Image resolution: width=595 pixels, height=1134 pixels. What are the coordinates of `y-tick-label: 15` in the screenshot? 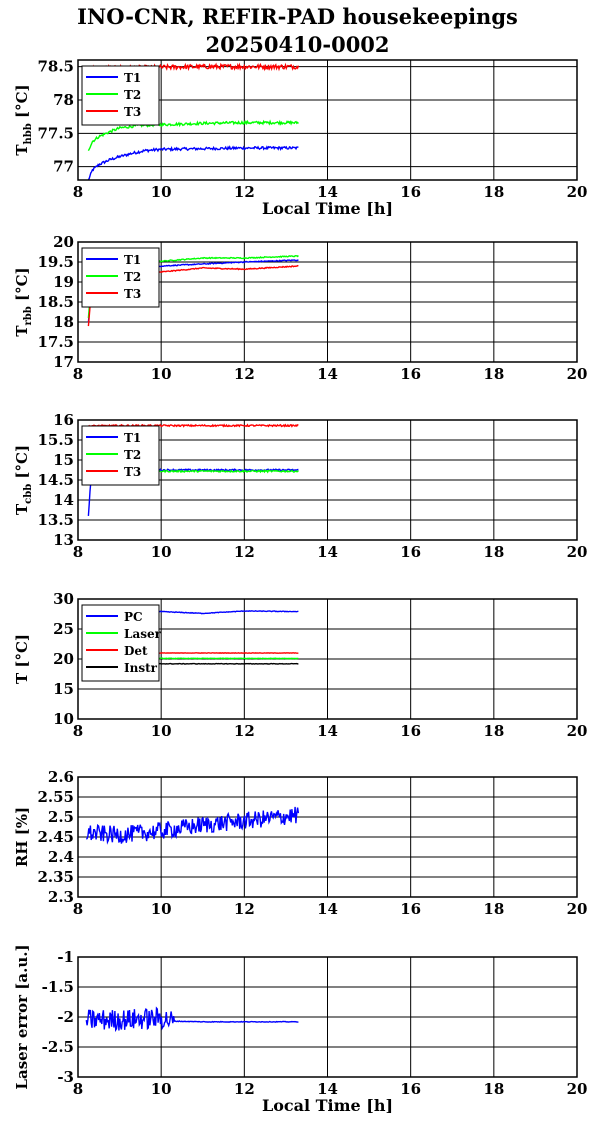 It's located at (63, 460).